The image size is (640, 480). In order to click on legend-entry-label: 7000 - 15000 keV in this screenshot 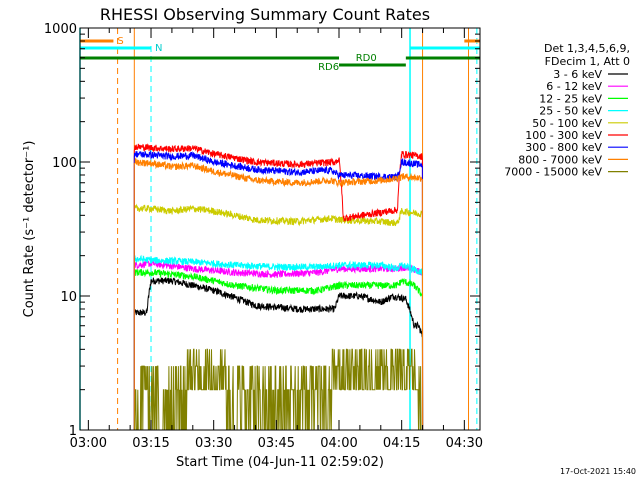, I will do `click(553, 172)`.